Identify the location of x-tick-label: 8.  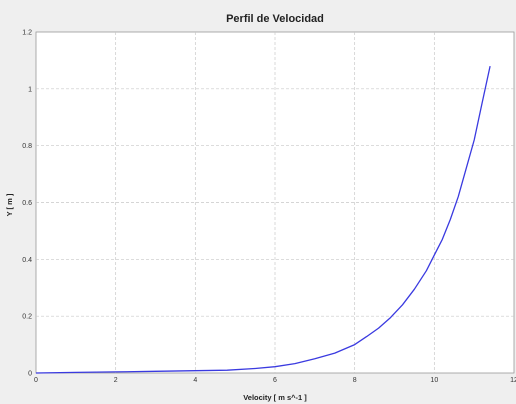
(355, 380).